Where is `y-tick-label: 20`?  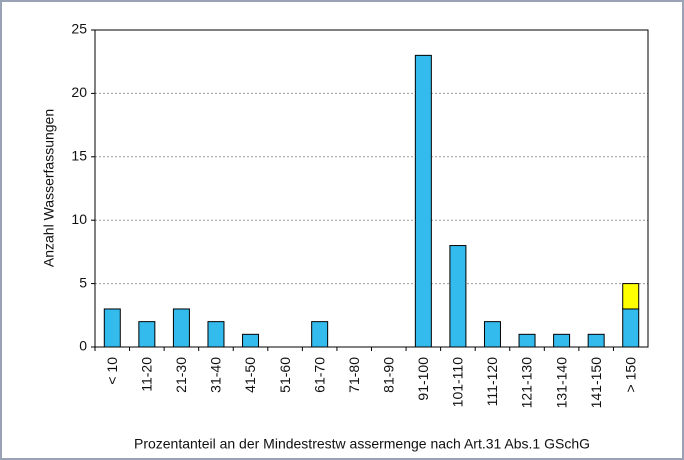 y-tick-label: 20 is located at coordinates (79, 92).